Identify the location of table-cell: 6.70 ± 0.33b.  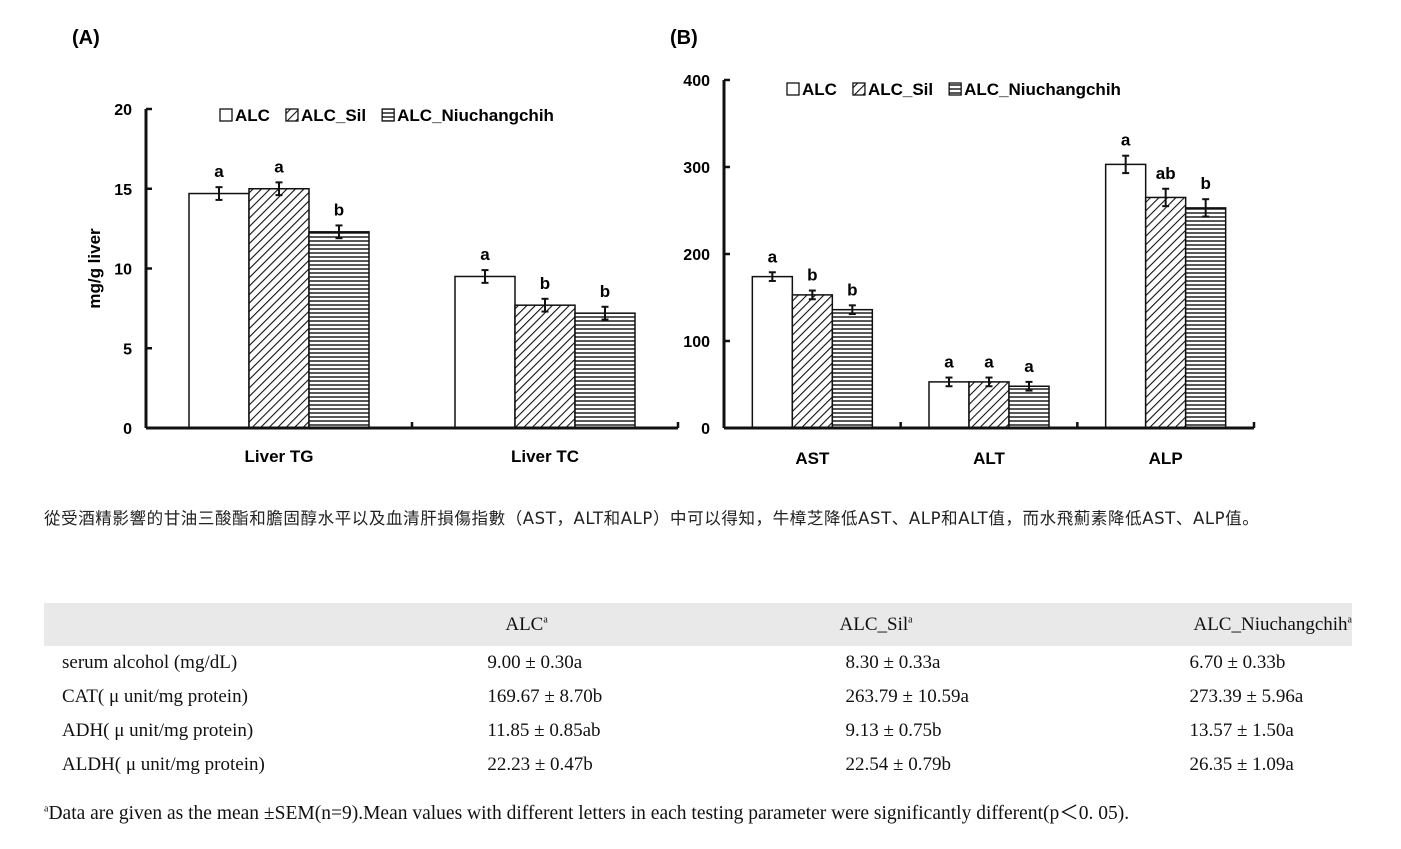
(1237, 662).